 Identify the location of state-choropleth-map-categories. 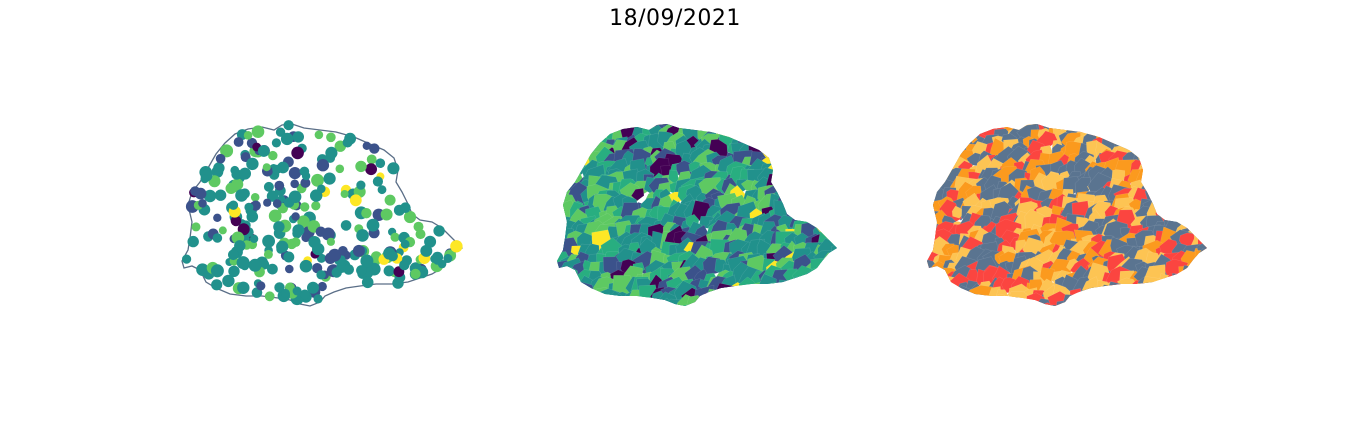
(1063, 225).